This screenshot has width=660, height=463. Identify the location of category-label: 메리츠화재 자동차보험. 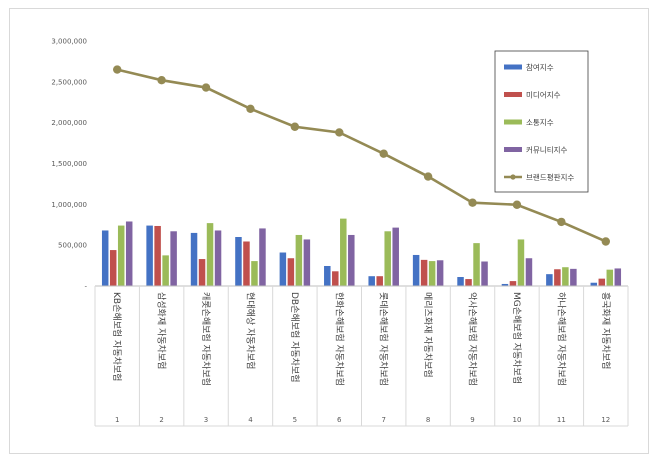
(428, 335).